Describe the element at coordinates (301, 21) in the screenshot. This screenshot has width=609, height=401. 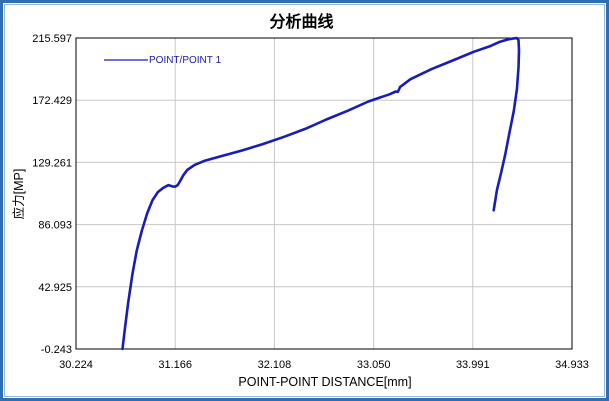
I see `chart-title: 分析曲线` at that location.